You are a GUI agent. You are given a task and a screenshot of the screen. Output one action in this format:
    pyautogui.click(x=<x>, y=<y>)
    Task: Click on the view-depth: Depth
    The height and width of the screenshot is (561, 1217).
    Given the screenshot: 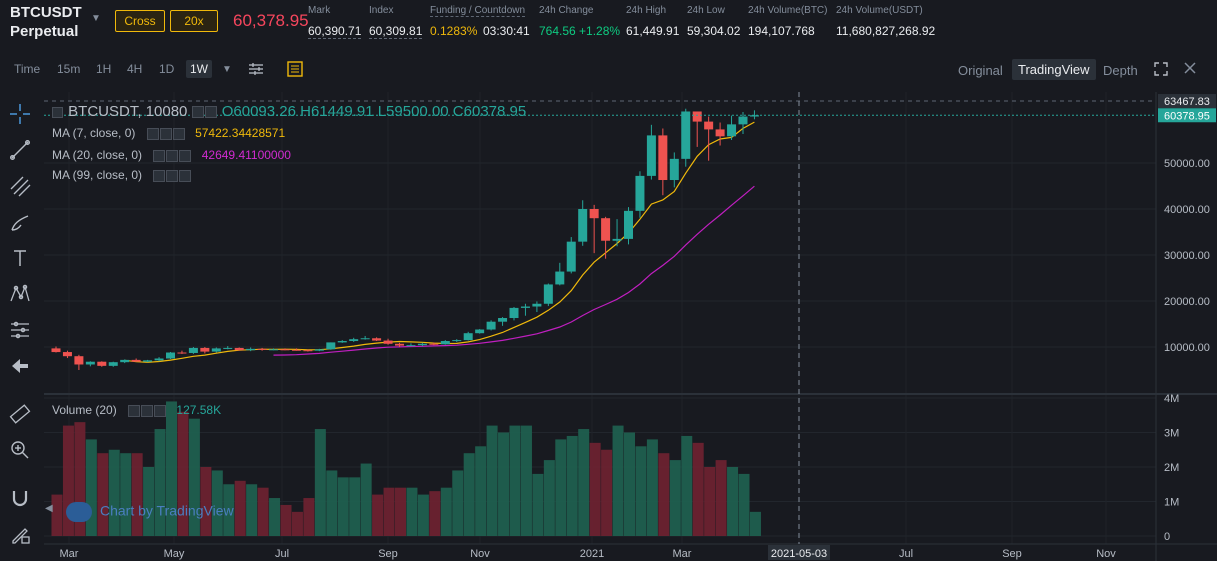 What is the action you would take?
    pyautogui.click(x=1120, y=70)
    